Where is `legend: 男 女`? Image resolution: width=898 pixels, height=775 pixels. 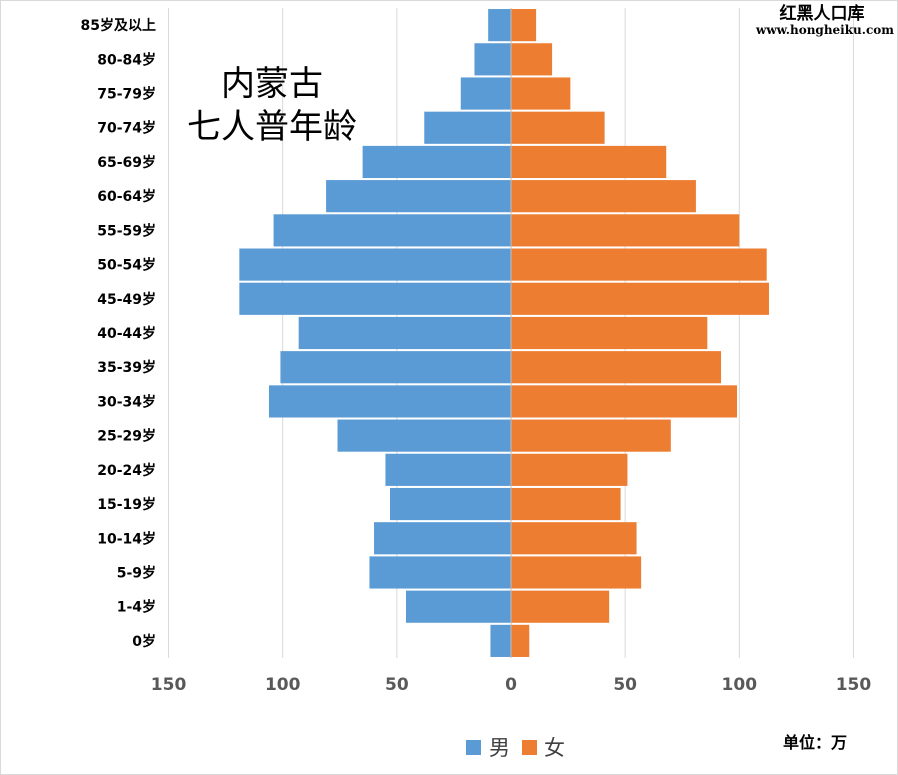 legend: 男 女 is located at coordinates (515, 748).